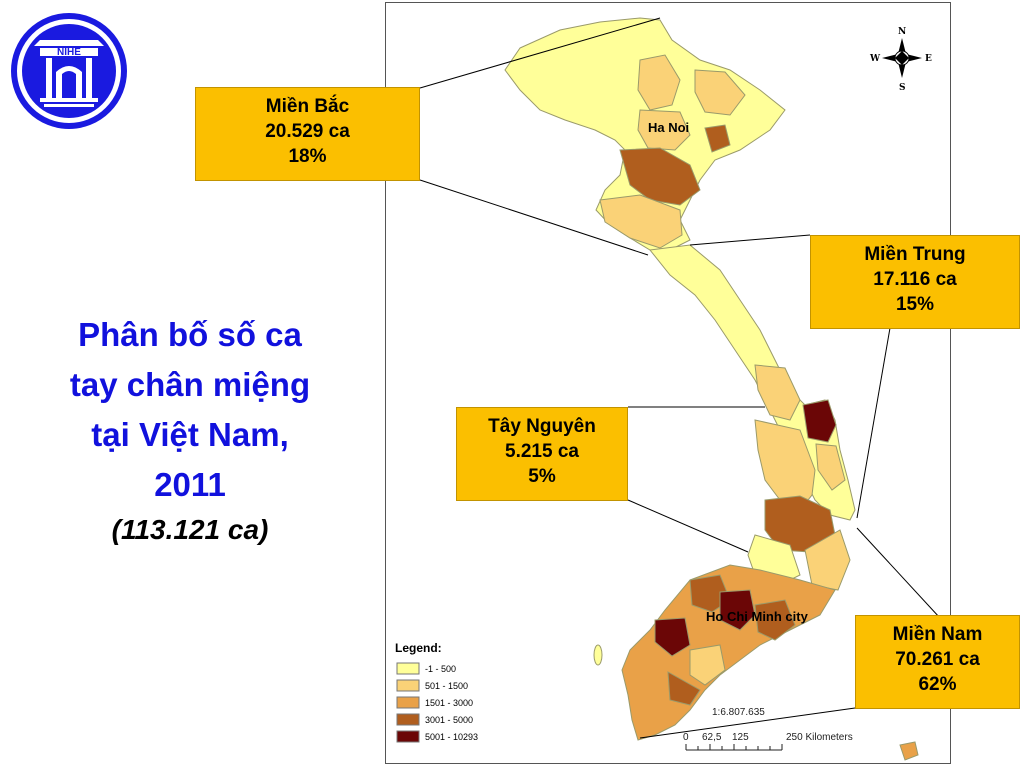  I want to click on island-con-dao, so click(909, 751).